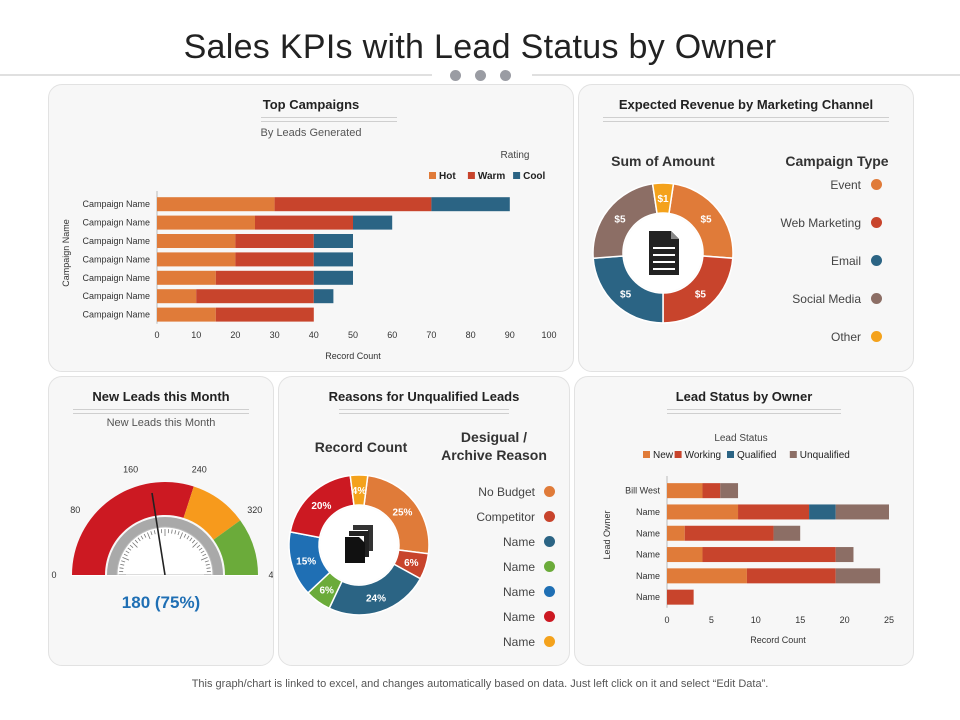  What do you see at coordinates (706, 220) in the screenshot?
I see `donut-slice-label: $5` at bounding box center [706, 220].